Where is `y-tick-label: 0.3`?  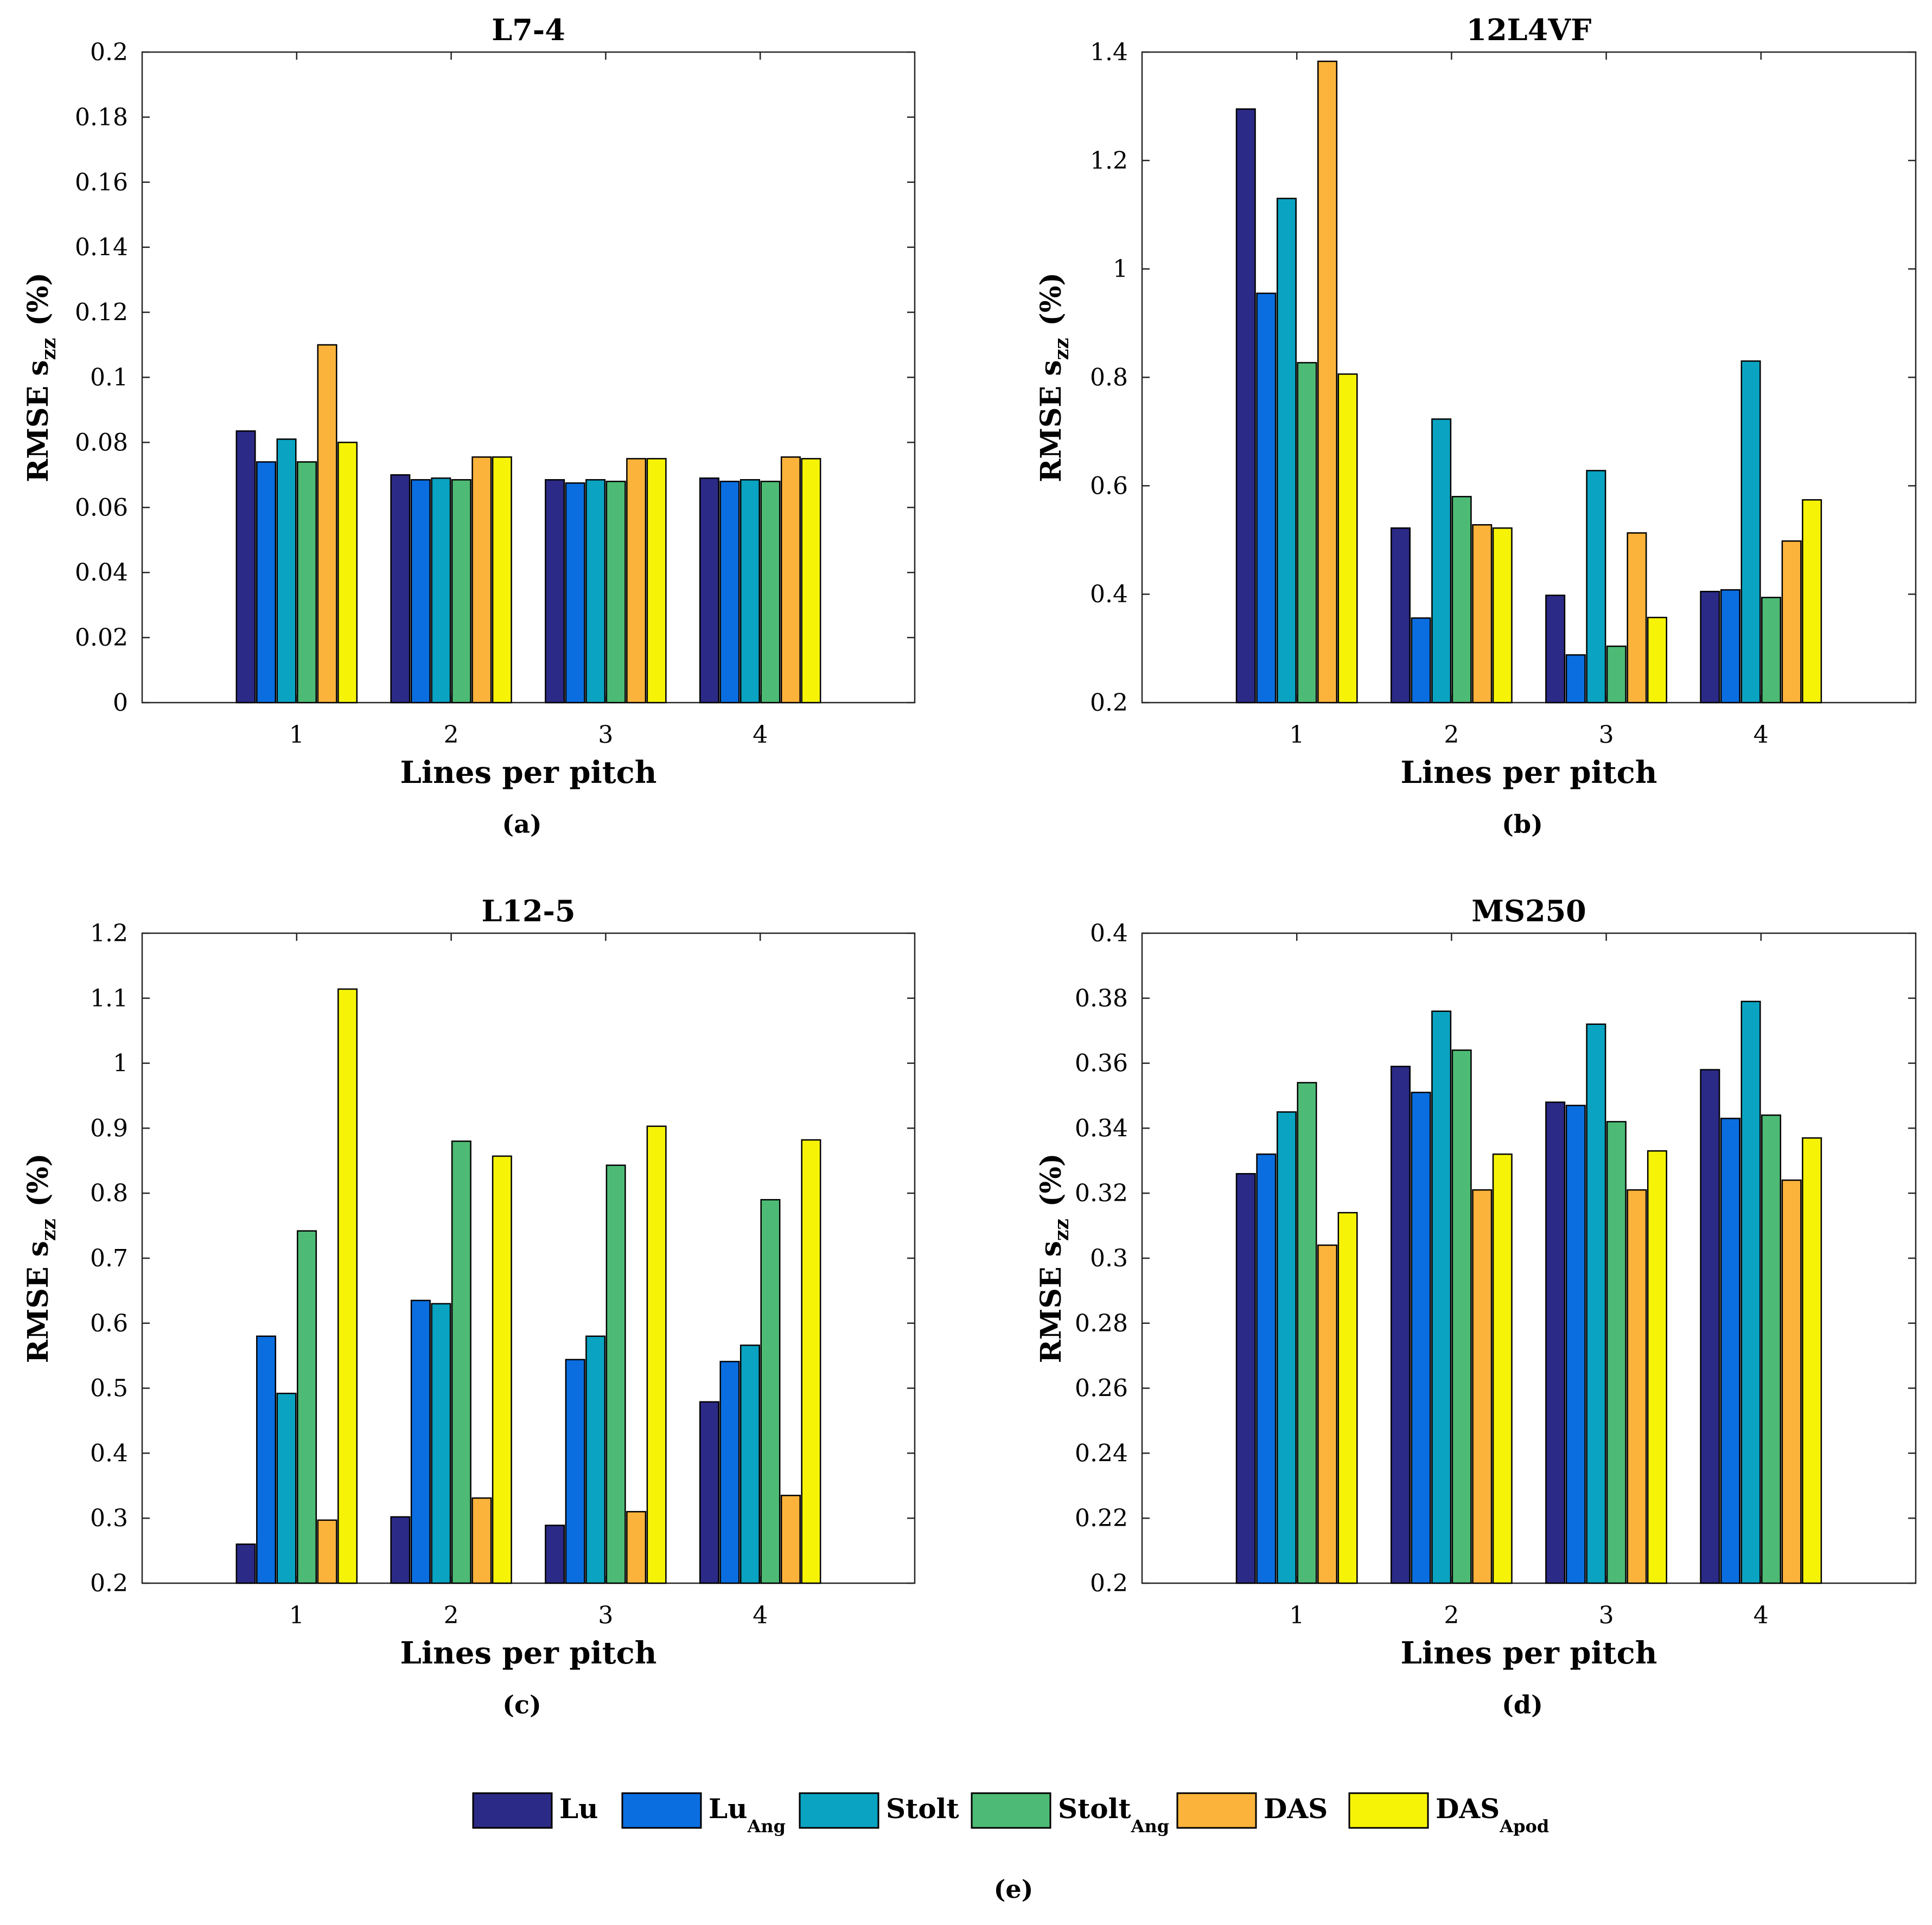
y-tick-label: 0.3 is located at coordinates (1109, 1258).